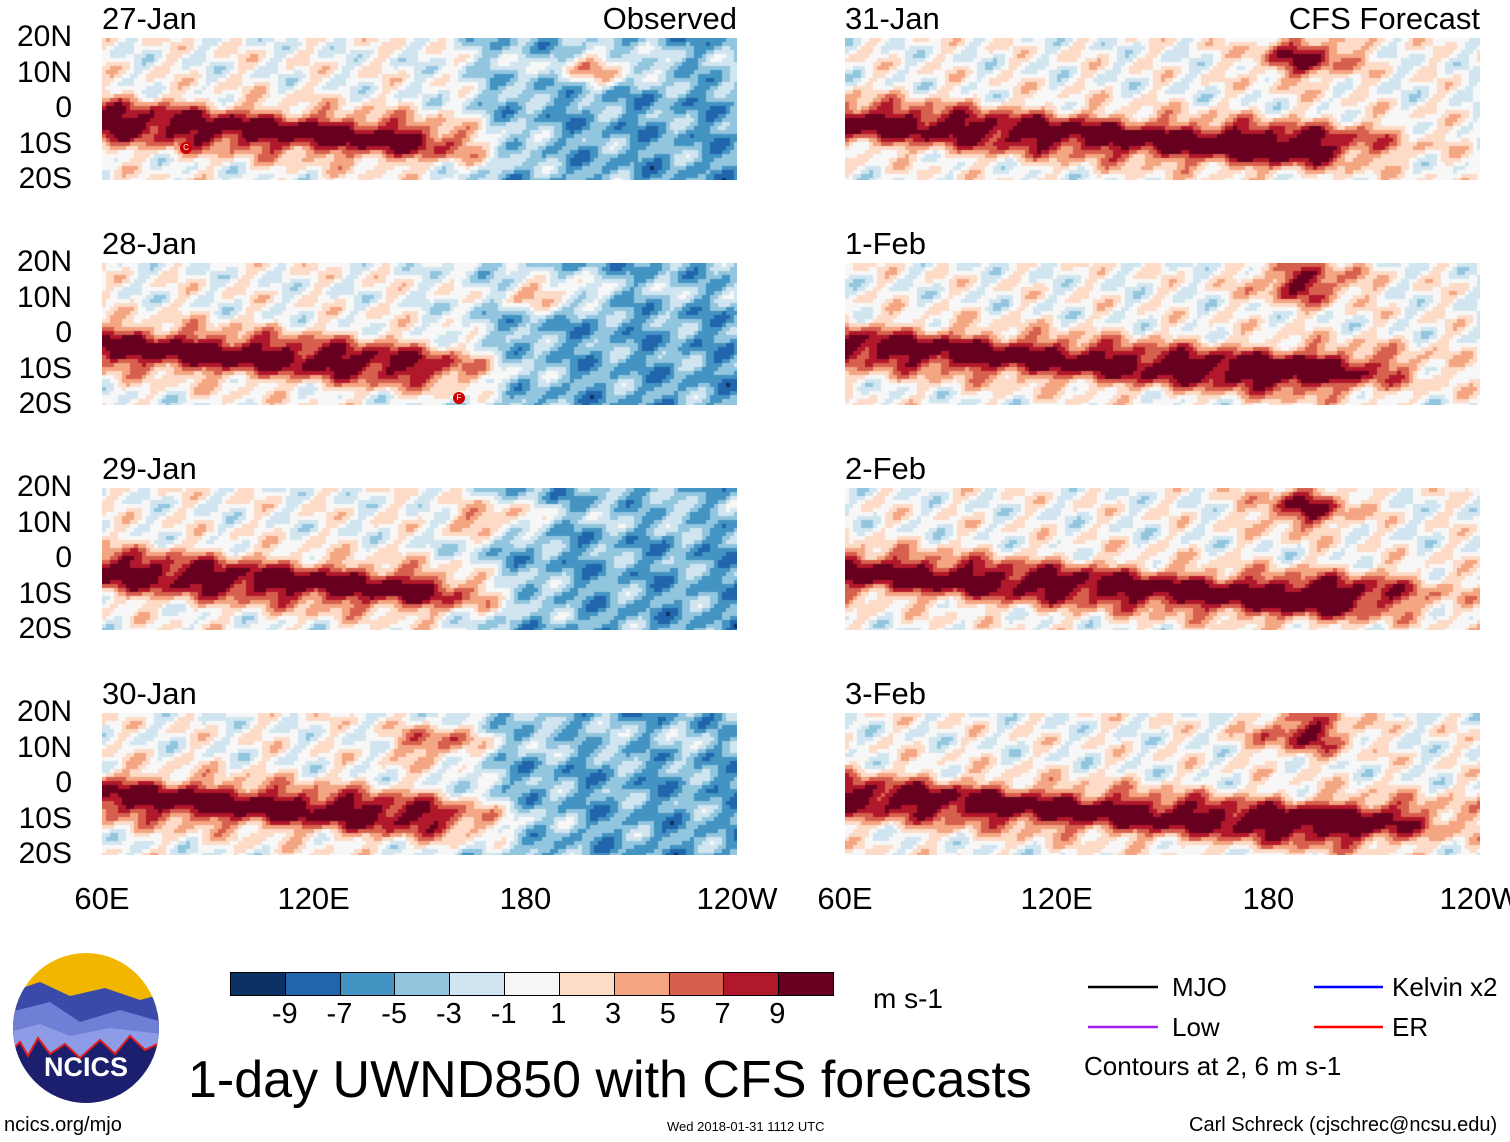 The height and width of the screenshot is (1142, 1510). I want to click on colorbar-tick-label: -3, so click(449, 1014).